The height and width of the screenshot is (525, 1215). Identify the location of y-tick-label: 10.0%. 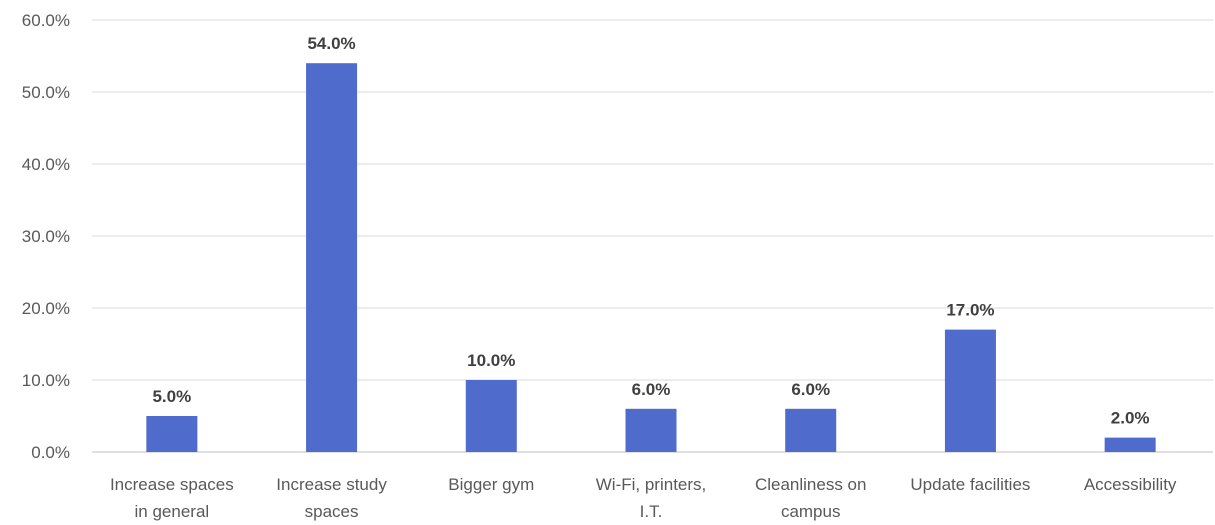
(46, 380).